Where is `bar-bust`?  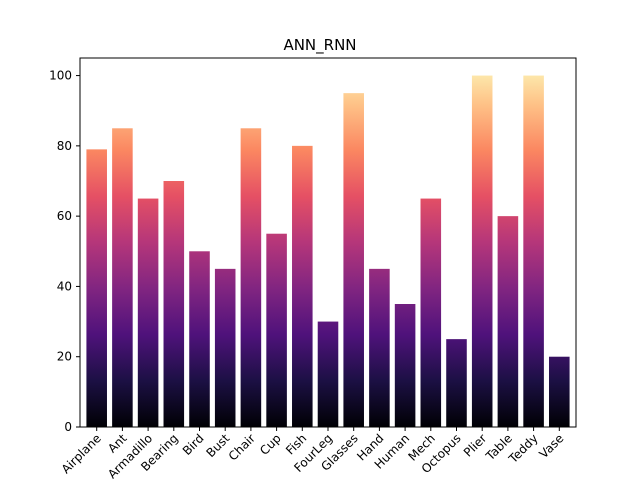 bar-bust is located at coordinates (225, 347).